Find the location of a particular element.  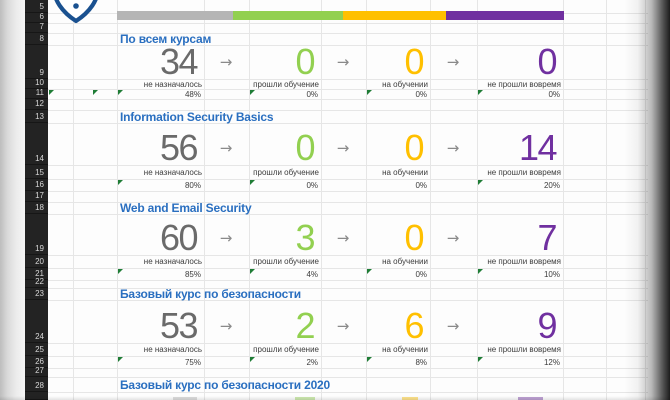

row-header: 28 is located at coordinates (36, 384).